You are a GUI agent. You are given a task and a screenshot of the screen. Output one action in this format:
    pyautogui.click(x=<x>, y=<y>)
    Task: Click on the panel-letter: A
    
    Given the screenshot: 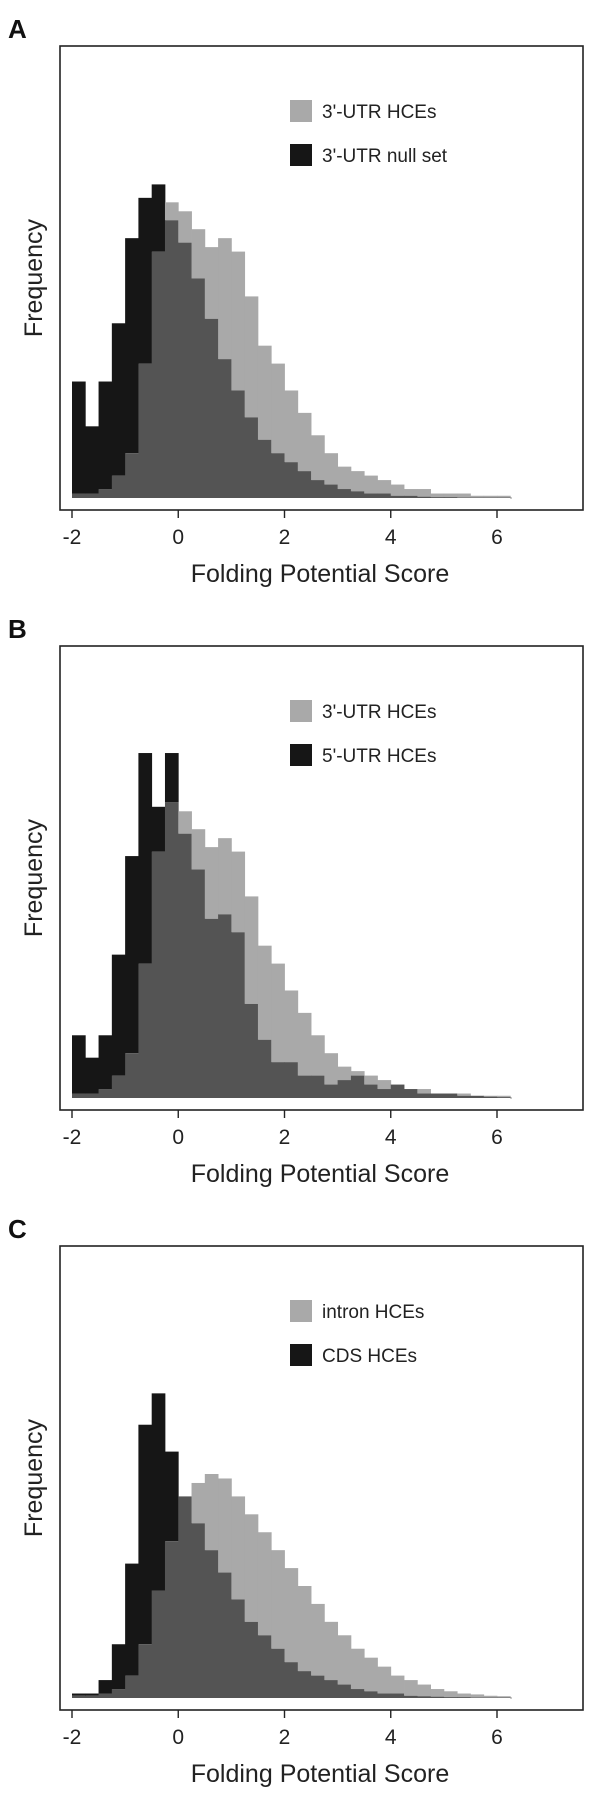 What is the action you would take?
    pyautogui.click(x=17, y=29)
    